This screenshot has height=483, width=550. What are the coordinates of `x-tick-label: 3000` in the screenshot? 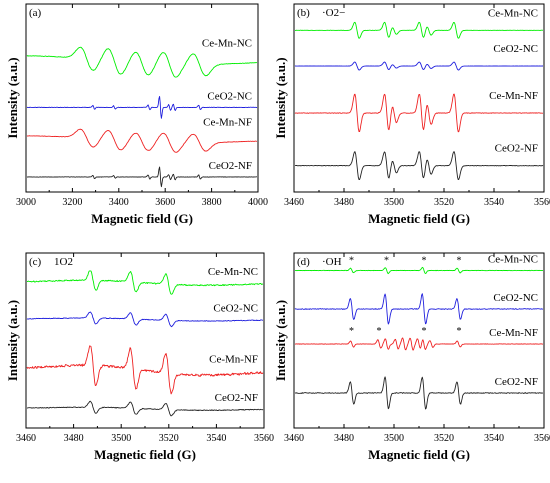 It's located at (26, 202).